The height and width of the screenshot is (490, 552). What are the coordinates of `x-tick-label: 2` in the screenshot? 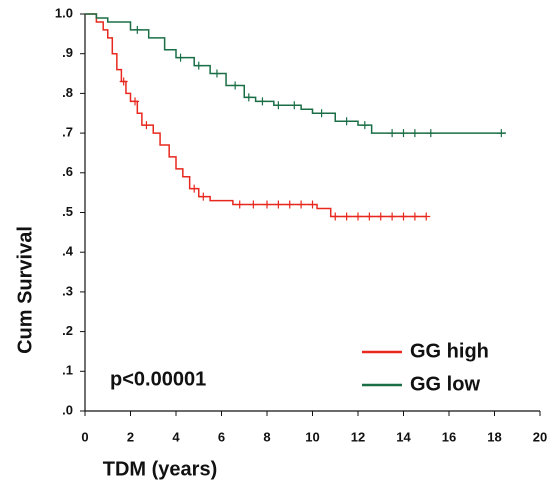 It's located at (130, 436).